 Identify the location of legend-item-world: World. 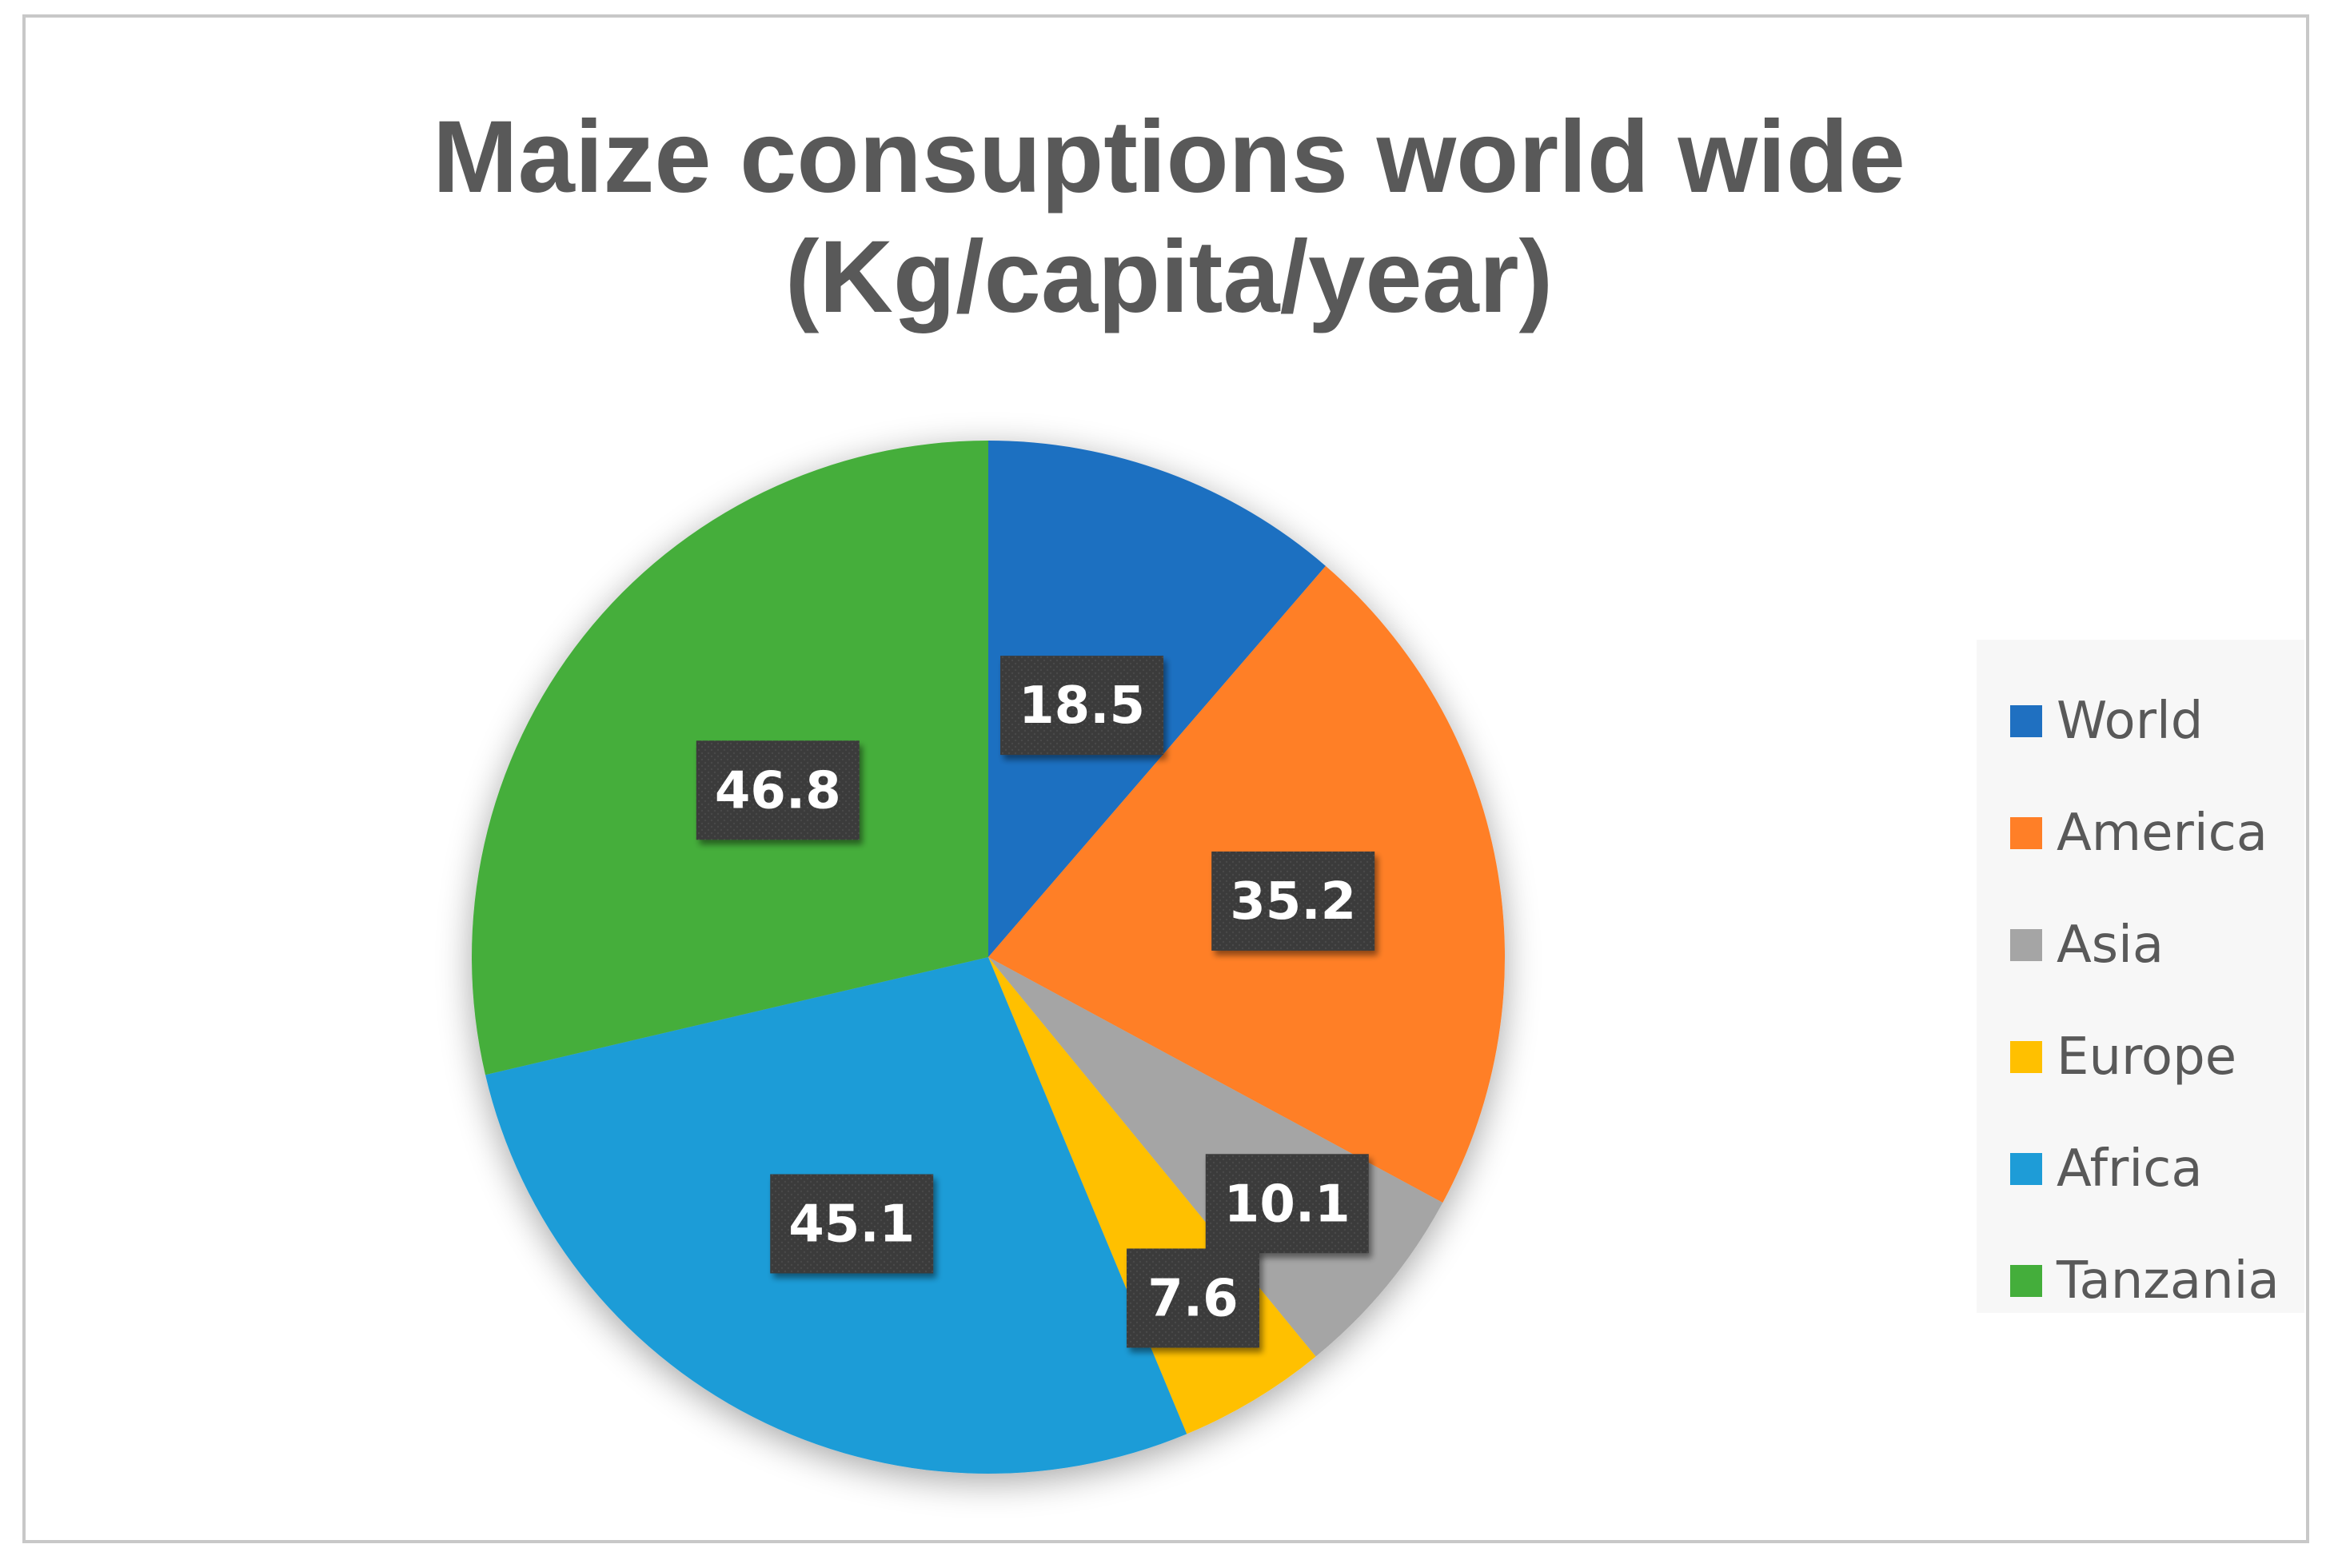
(2106, 721).